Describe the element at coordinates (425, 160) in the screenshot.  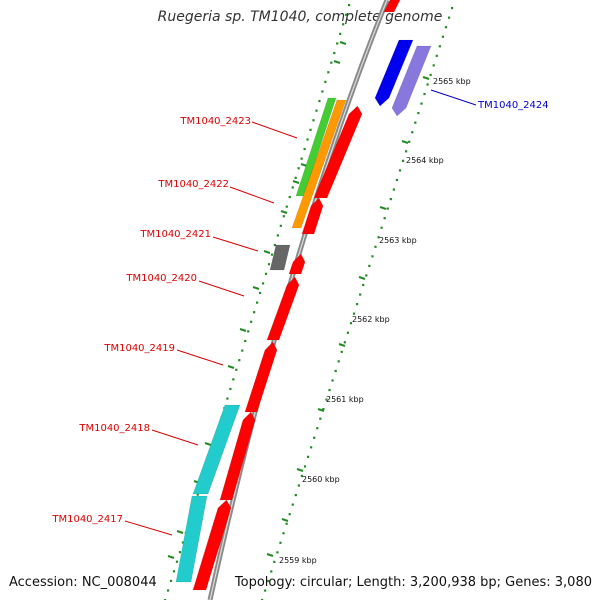
I see `kbp-label: 2564 kbp` at that location.